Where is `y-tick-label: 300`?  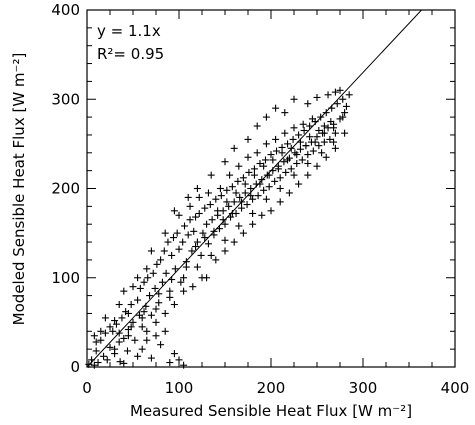
y-tick-label: 300 is located at coordinates (65, 99).